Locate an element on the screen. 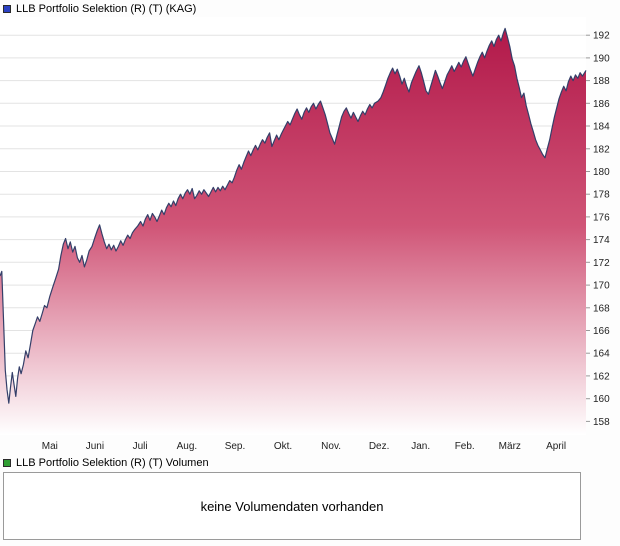 The image size is (620, 546). volume-message: keine Volumendaten vorhanden is located at coordinates (292, 506).